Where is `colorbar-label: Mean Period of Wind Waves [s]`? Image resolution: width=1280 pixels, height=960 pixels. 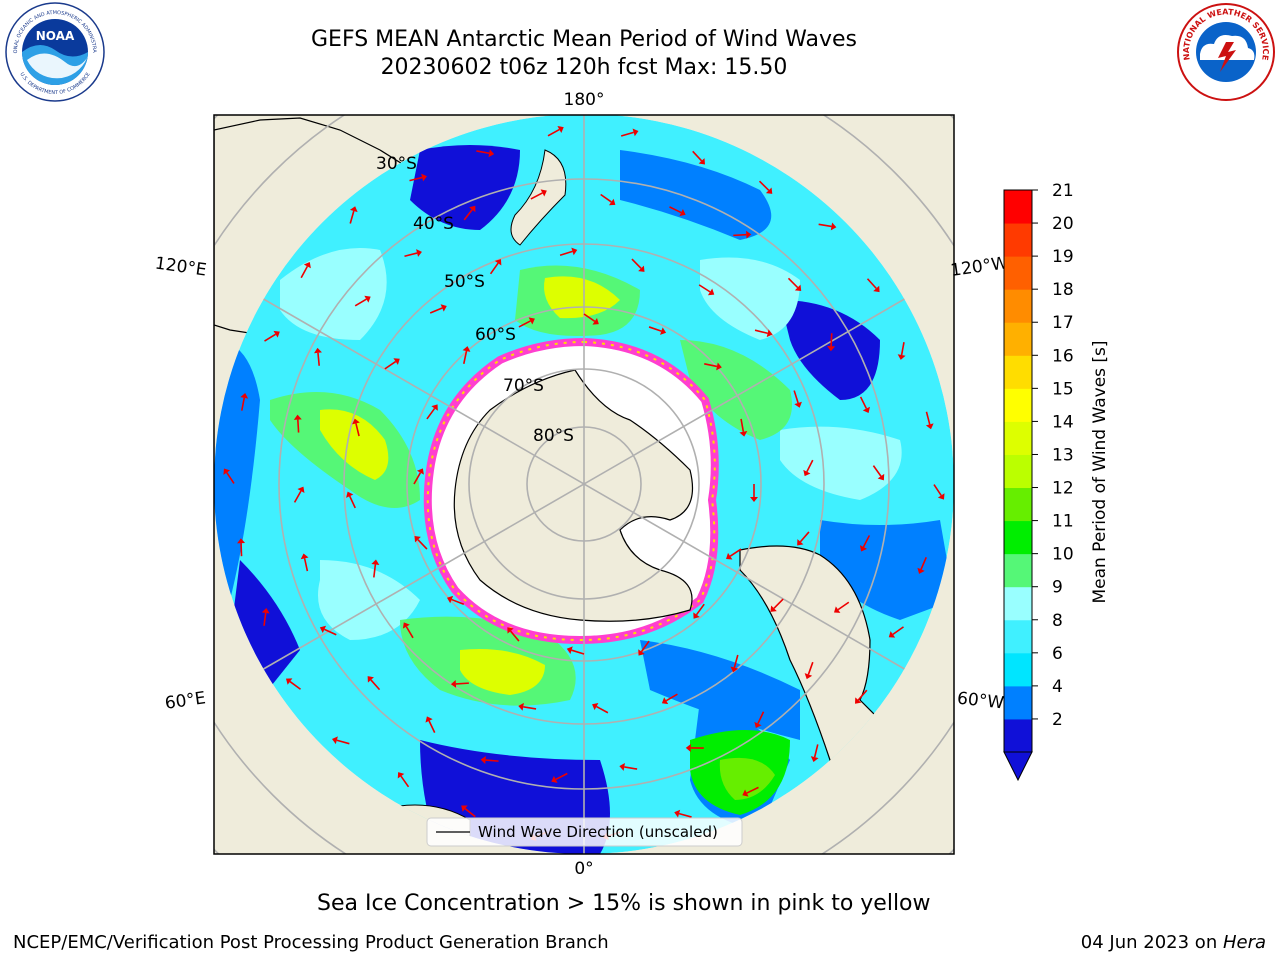
colorbar-label: Mean Period of Wind Waves [s] is located at coordinates (1100, 471).